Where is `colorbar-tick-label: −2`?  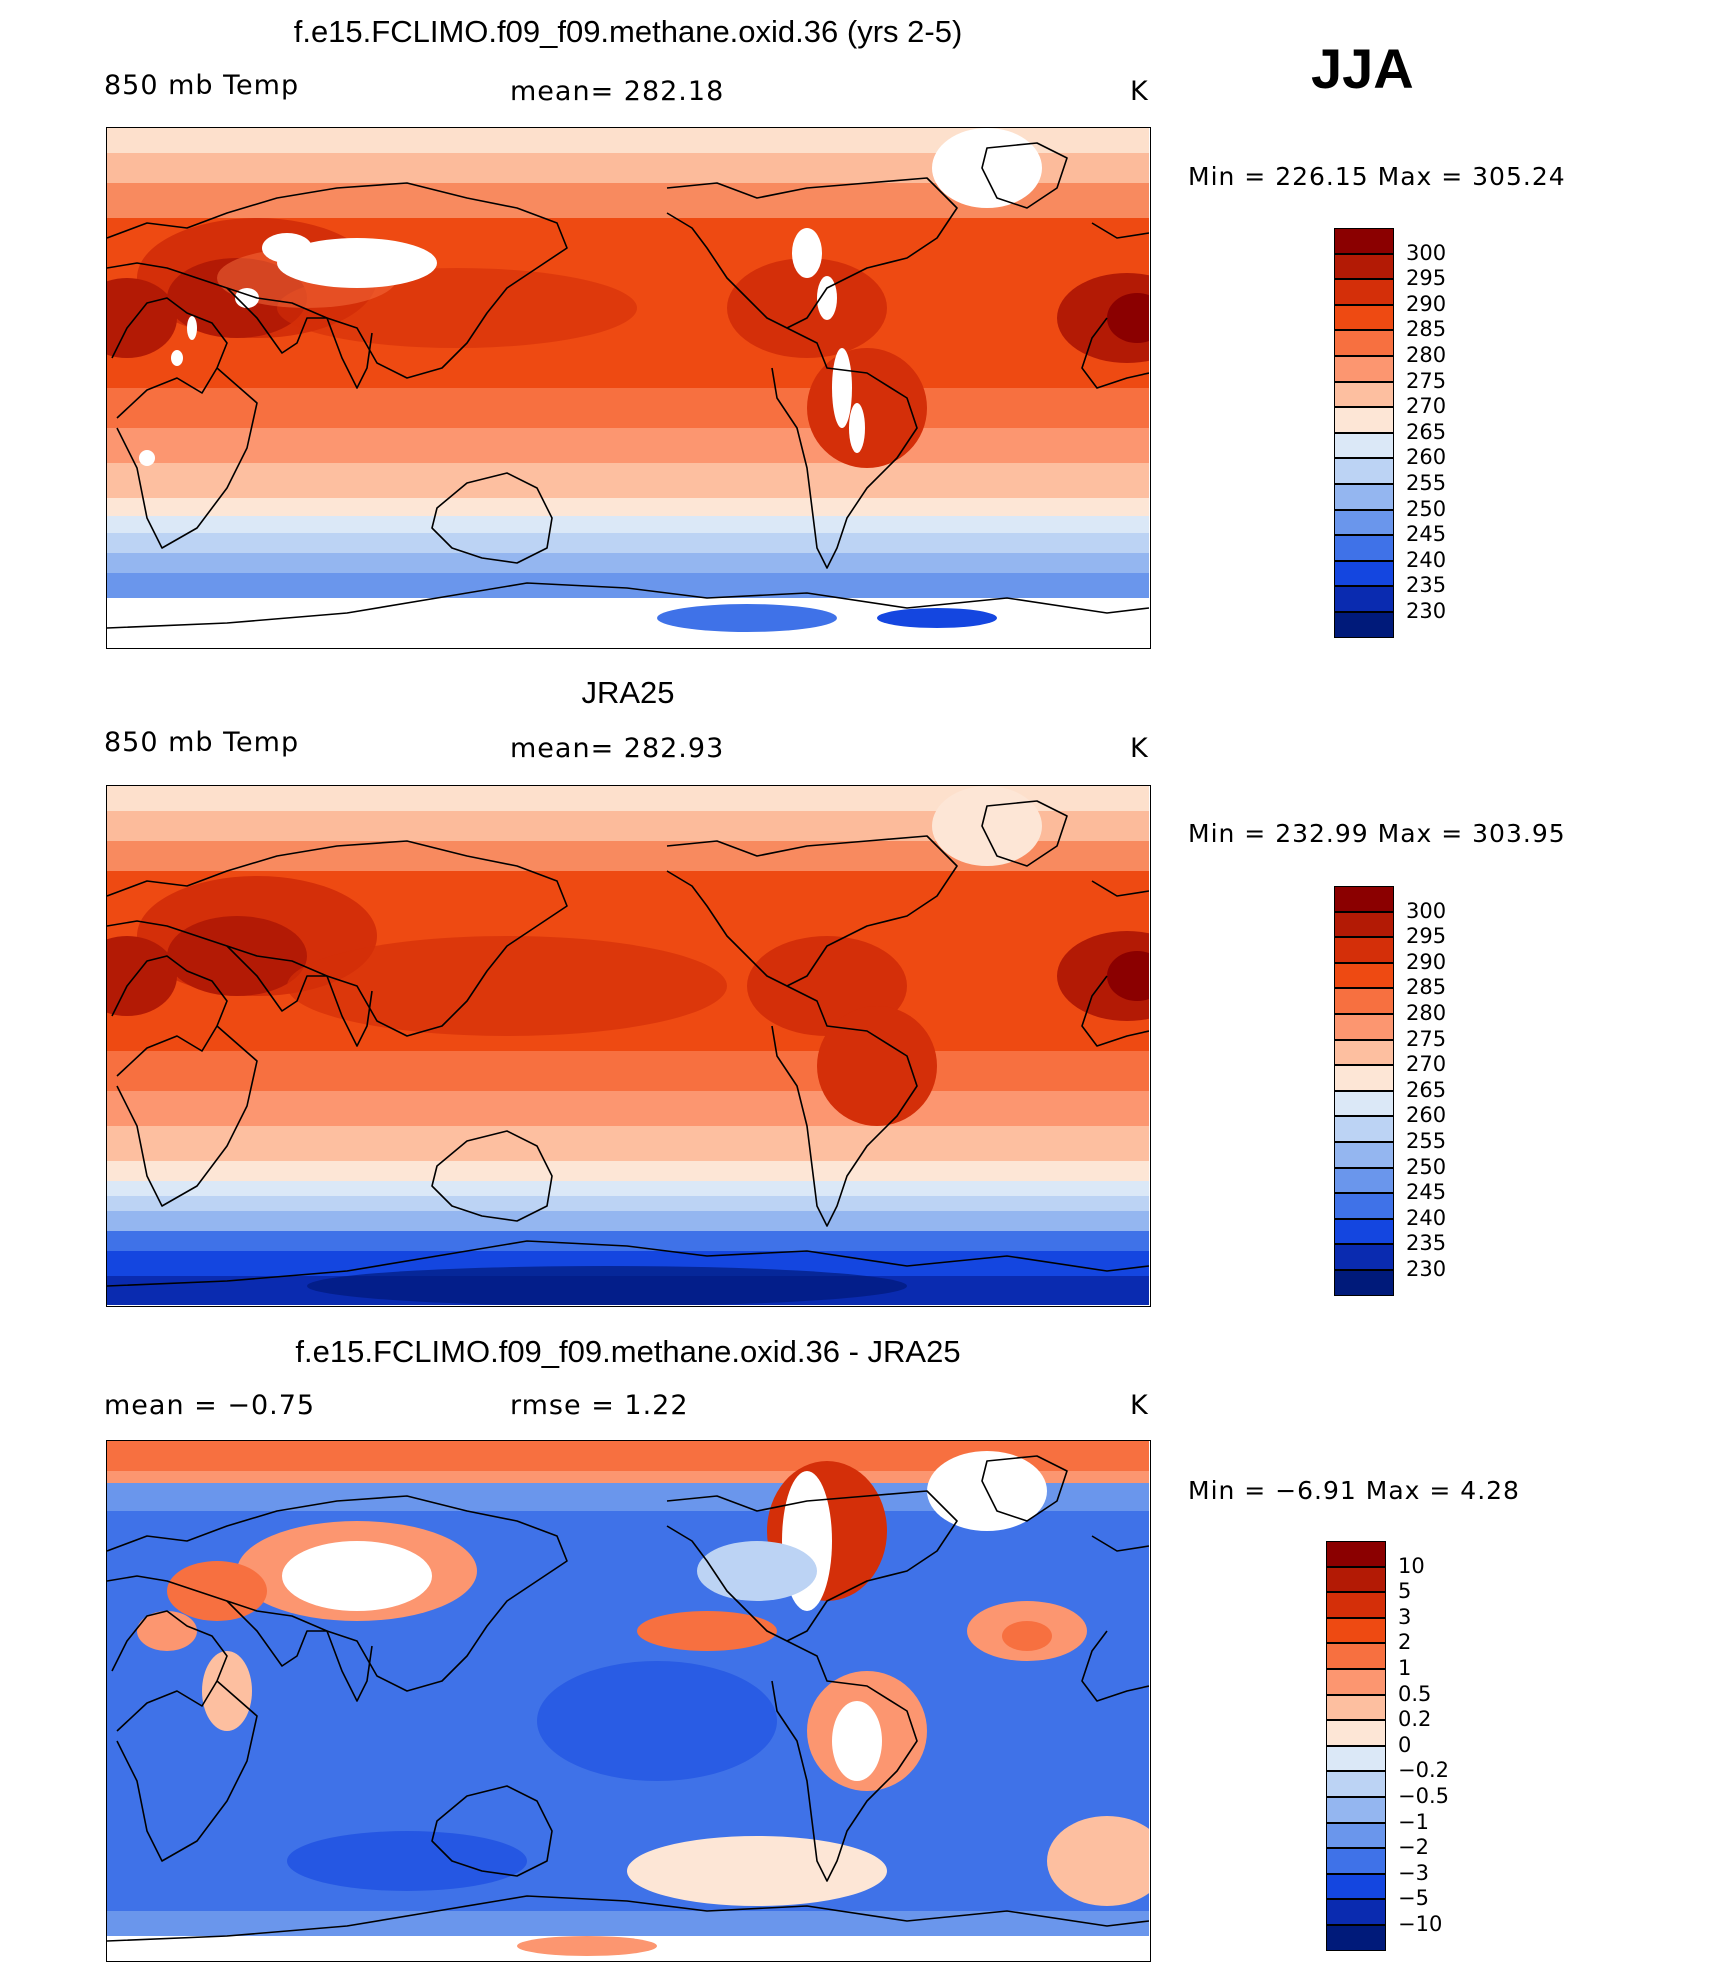
colorbar-tick-label: −2 is located at coordinates (1413, 1847).